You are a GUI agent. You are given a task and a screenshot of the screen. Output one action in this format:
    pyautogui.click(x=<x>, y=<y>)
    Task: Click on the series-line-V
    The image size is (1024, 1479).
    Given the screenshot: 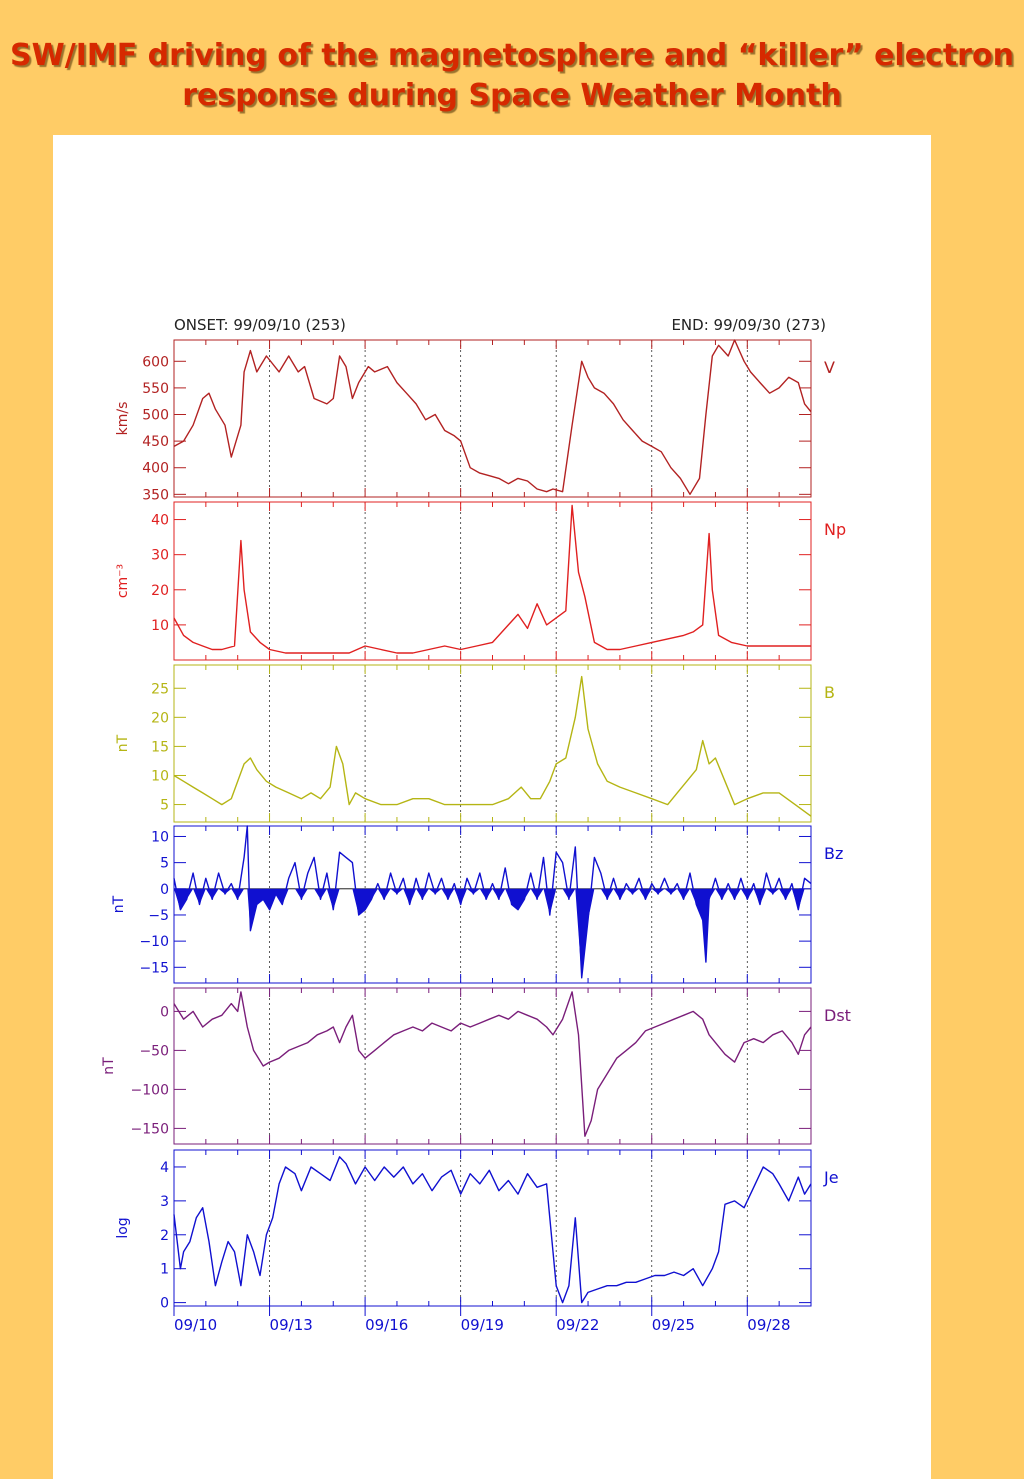 What is the action you would take?
    pyautogui.click(x=492, y=417)
    